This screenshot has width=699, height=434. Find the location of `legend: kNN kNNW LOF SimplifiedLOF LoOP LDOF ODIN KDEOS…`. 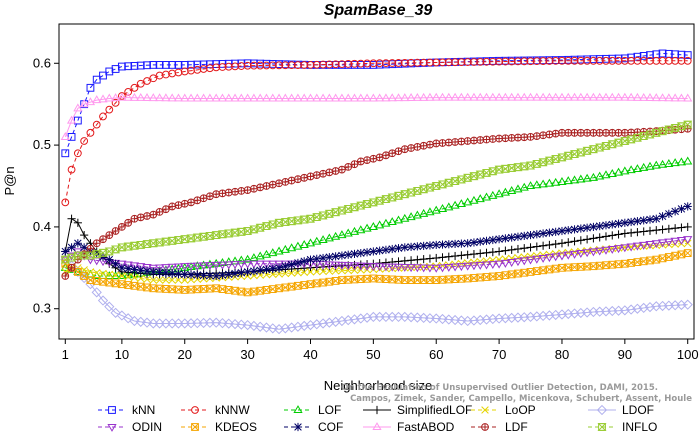

legend: kNN kNNW LOF SimplifiedLOF LoOP LDOF ODIN KDEOS… is located at coordinates (377, 418).